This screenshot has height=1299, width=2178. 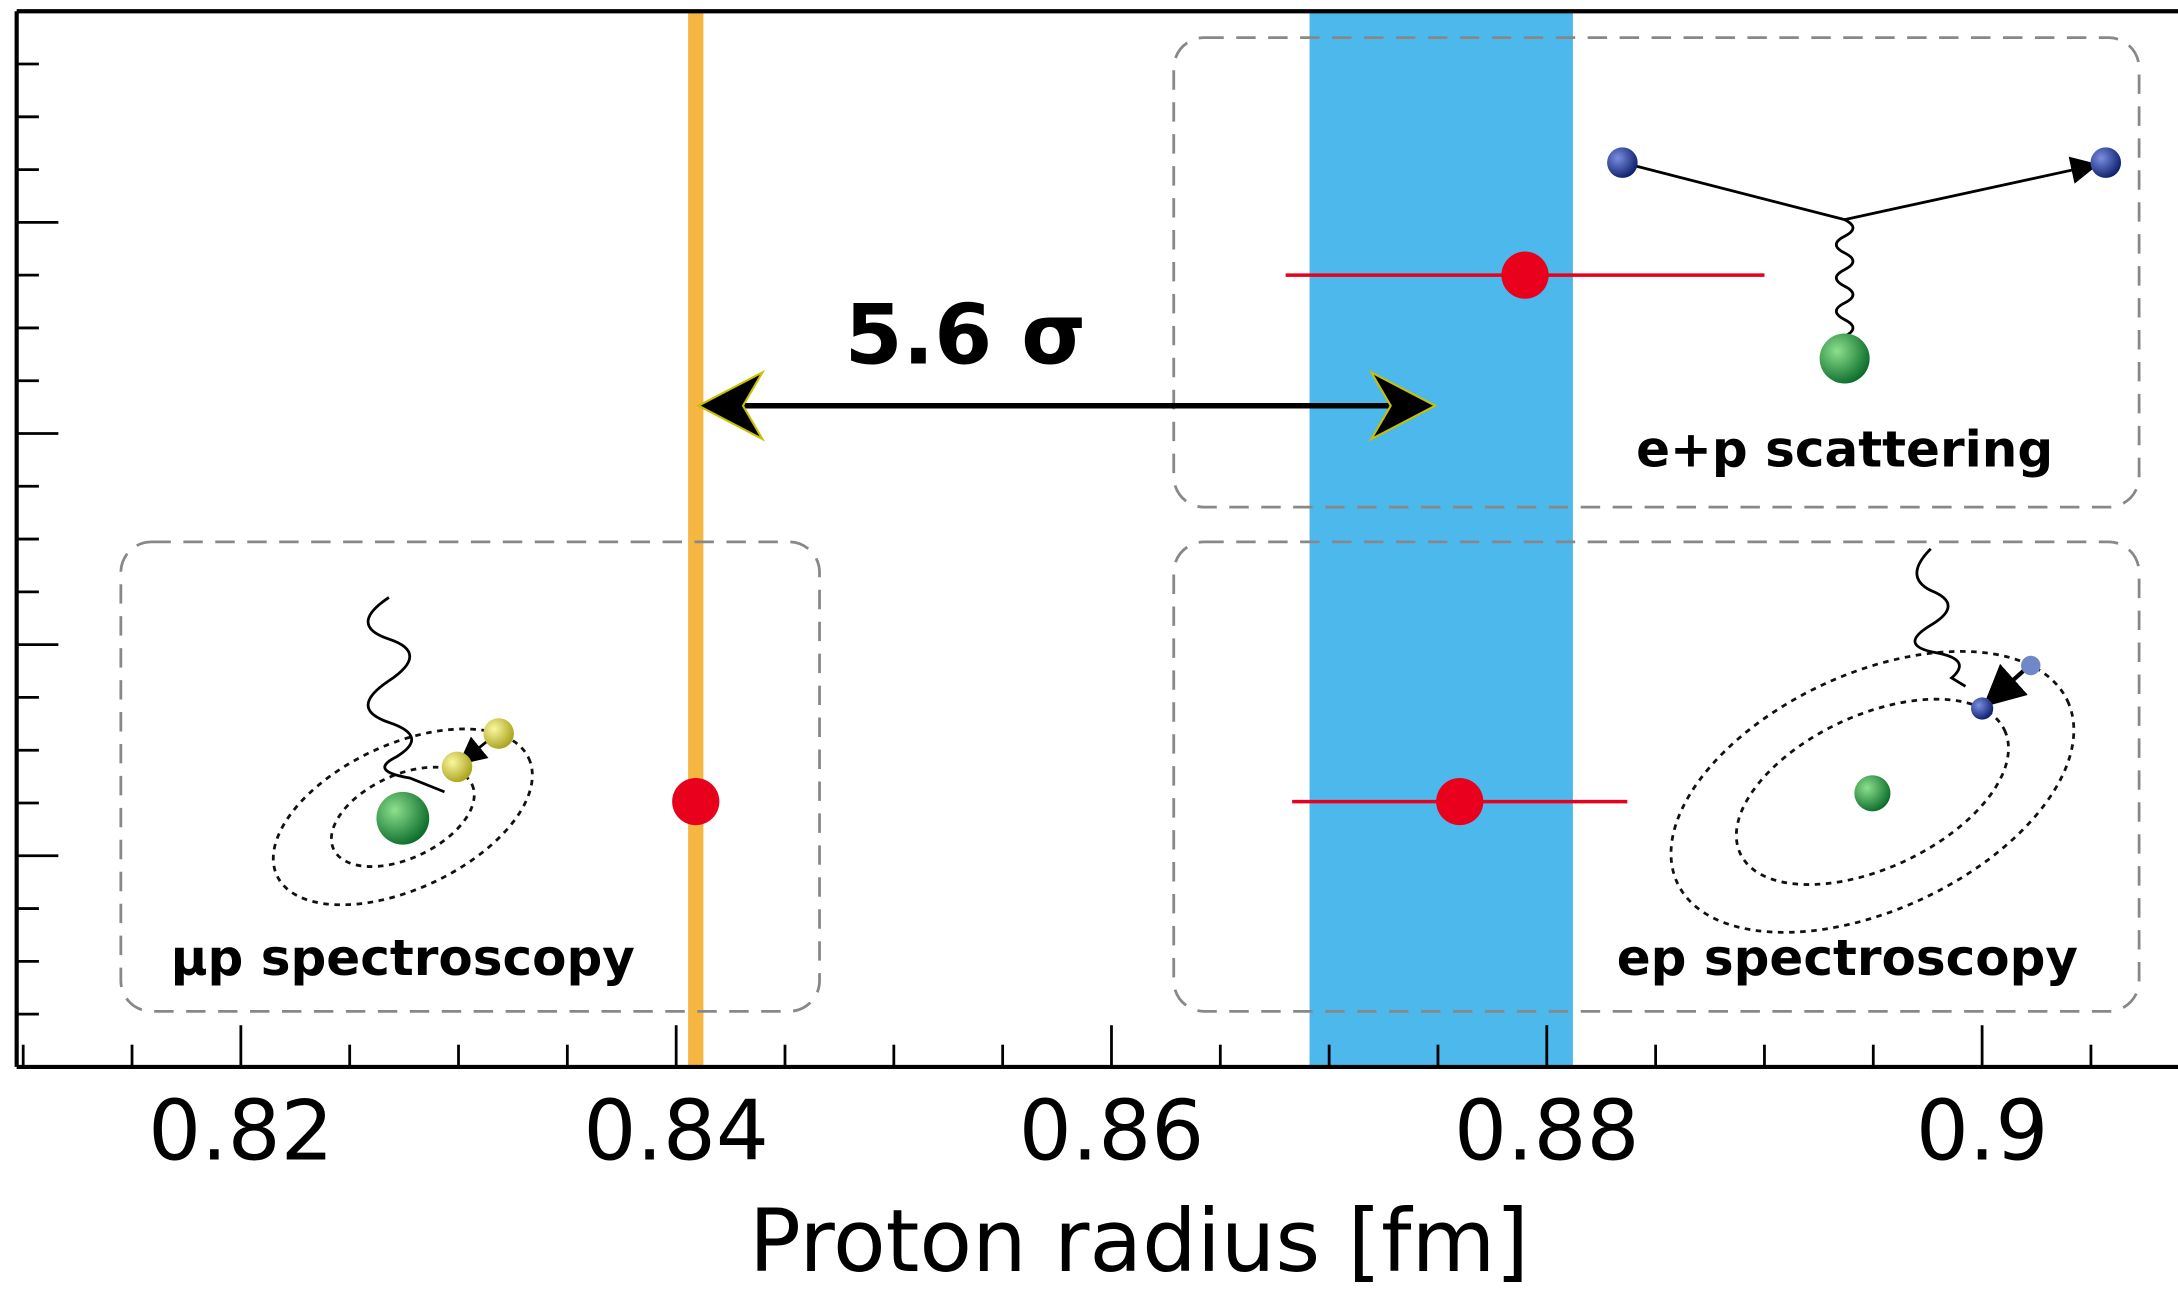 What do you see at coordinates (1982, 1130) in the screenshot?
I see `x-tick-label: 0.9` at bounding box center [1982, 1130].